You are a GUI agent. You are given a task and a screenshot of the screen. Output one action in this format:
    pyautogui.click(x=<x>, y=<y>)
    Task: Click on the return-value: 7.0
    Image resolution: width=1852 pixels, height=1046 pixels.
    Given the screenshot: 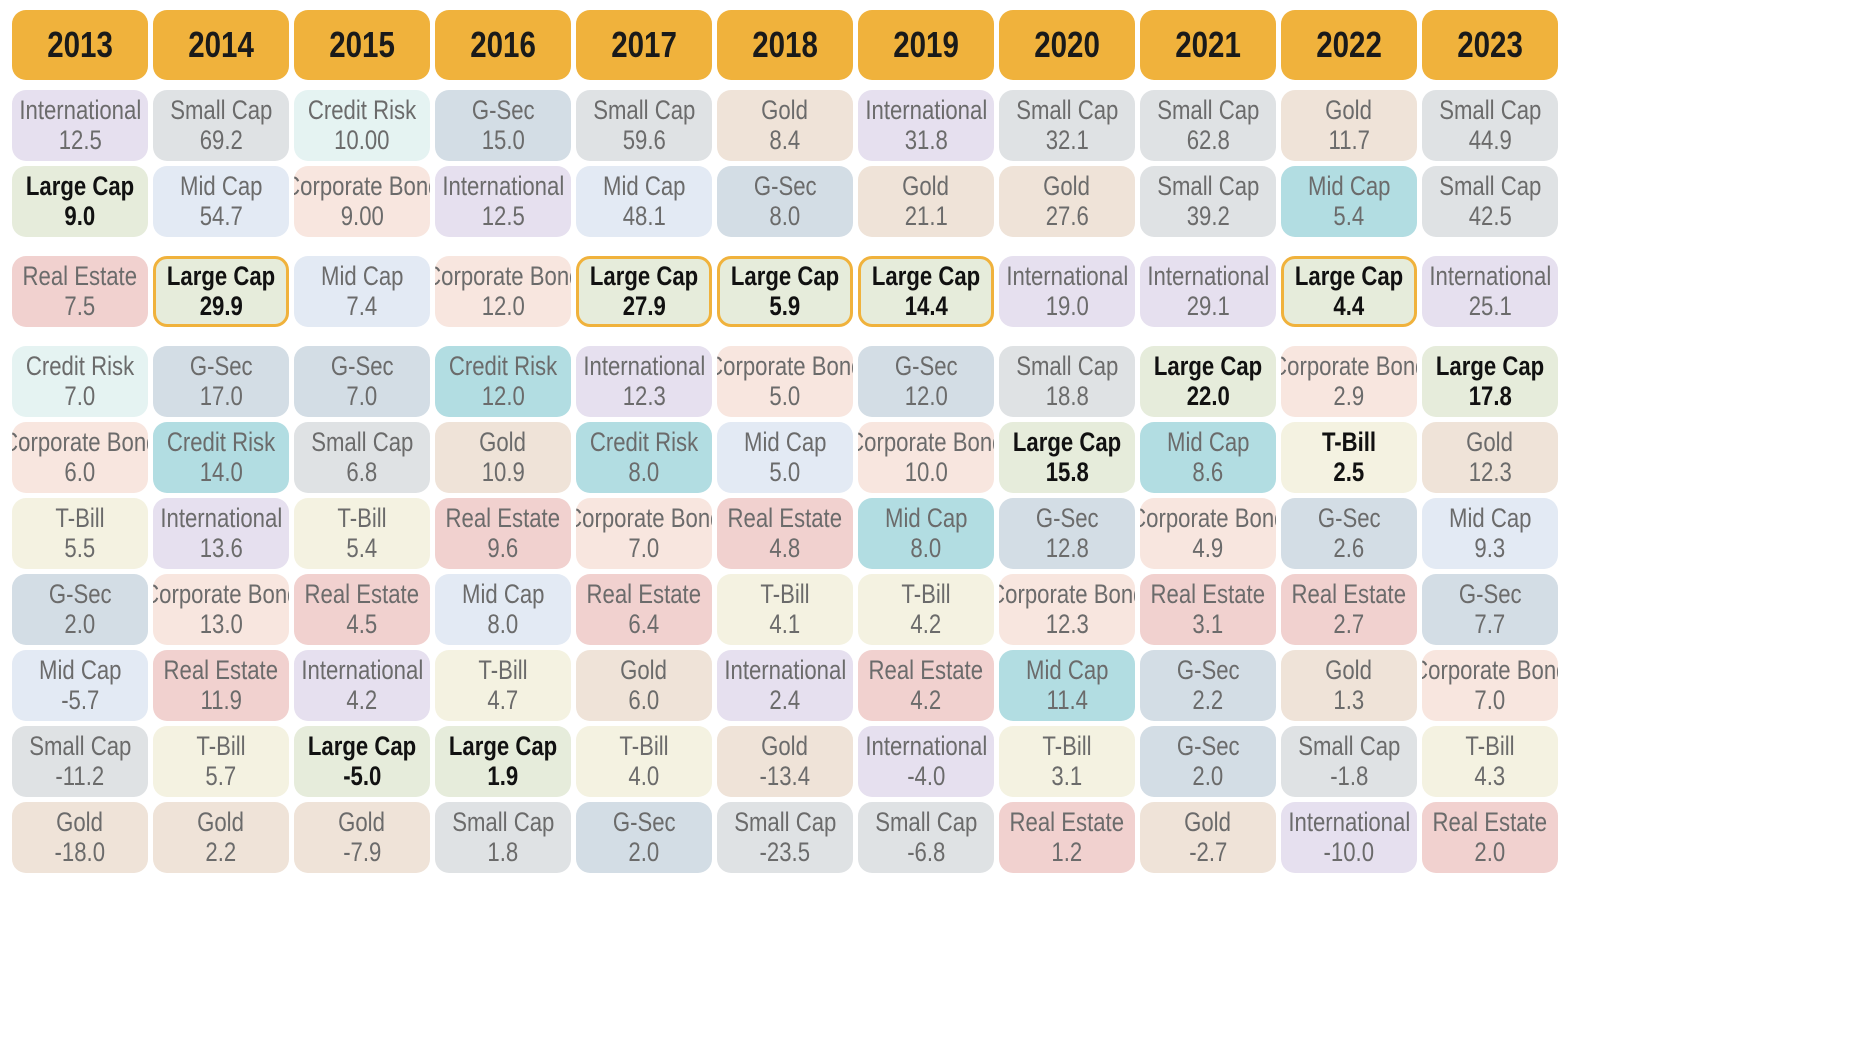 What is the action you would take?
    pyautogui.click(x=644, y=547)
    